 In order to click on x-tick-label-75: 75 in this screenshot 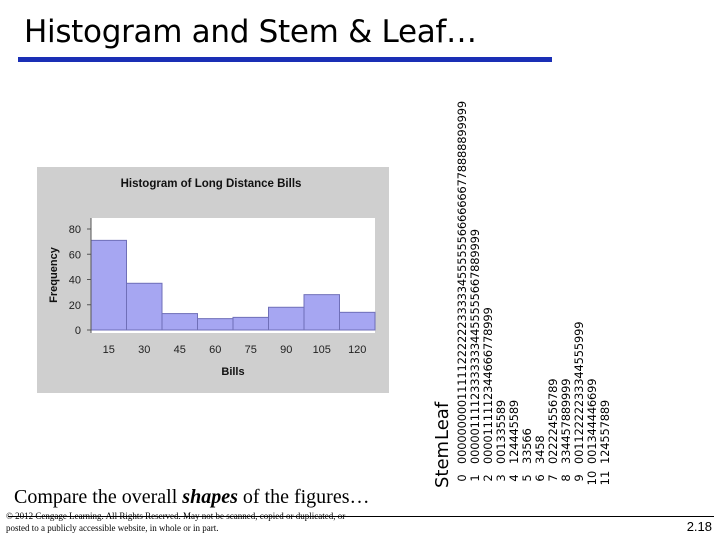, I will do `click(251, 350)`.